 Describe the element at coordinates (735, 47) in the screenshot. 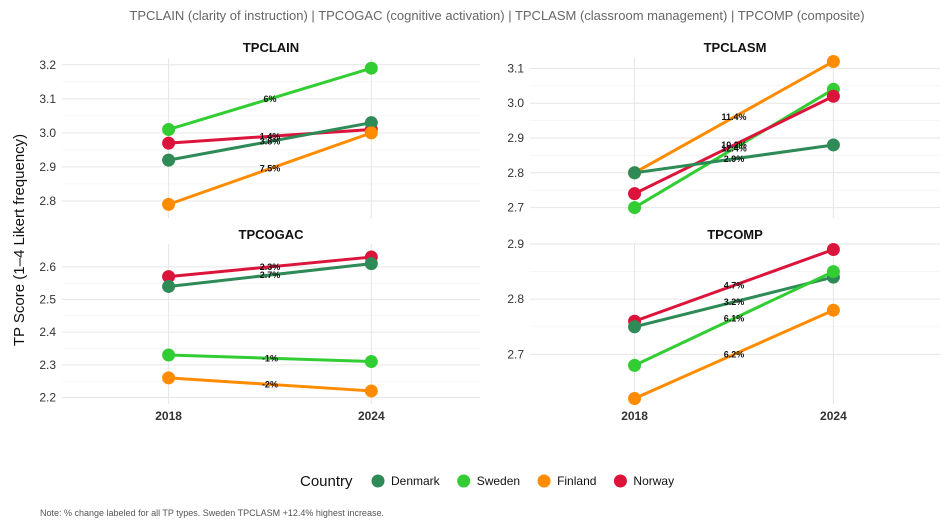

I see `panel-title: TPCLASM` at that location.